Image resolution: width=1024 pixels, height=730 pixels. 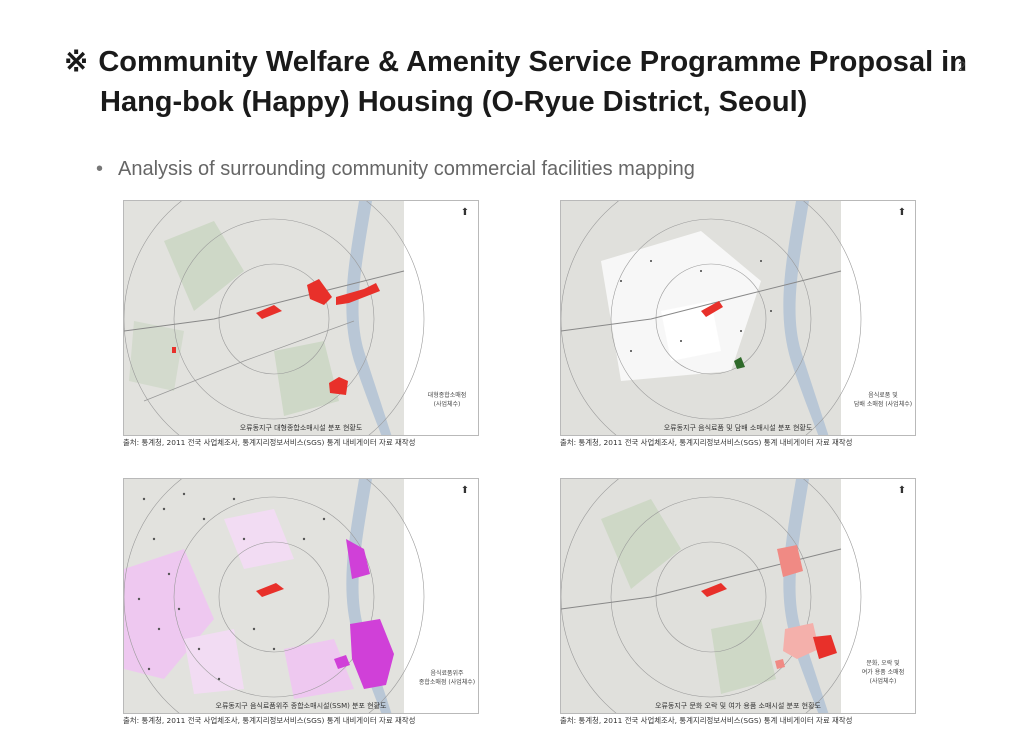 I want to click on slide-number: 2, so click(x=962, y=66).